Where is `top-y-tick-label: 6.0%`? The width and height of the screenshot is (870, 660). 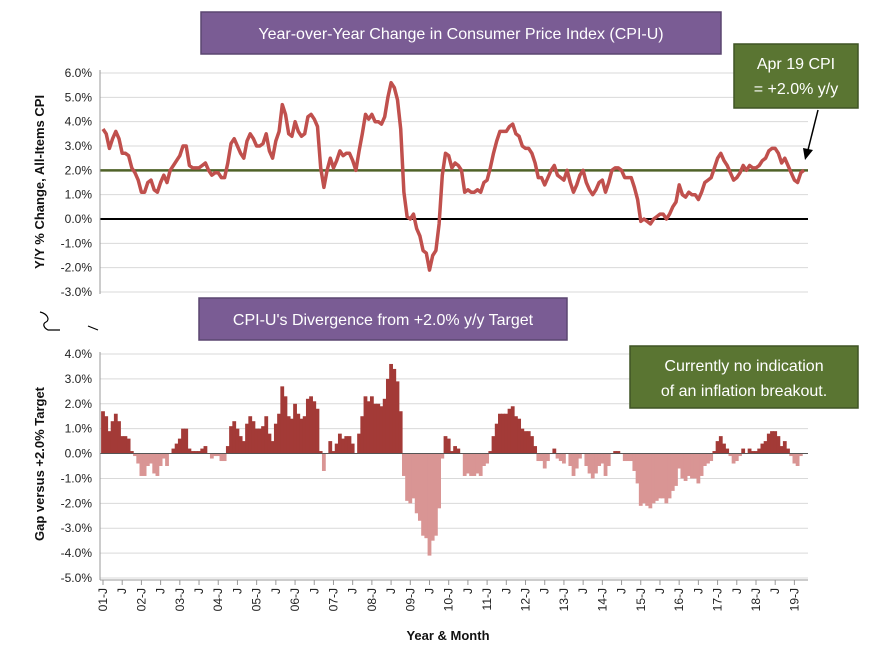 top-y-tick-label: 6.0% is located at coordinates (79, 73).